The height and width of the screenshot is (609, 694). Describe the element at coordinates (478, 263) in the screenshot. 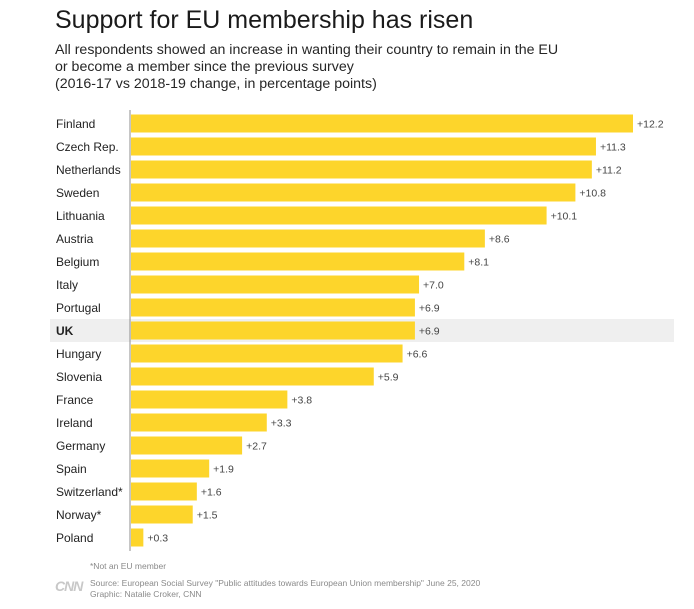

I see `value-label: +8.1` at that location.